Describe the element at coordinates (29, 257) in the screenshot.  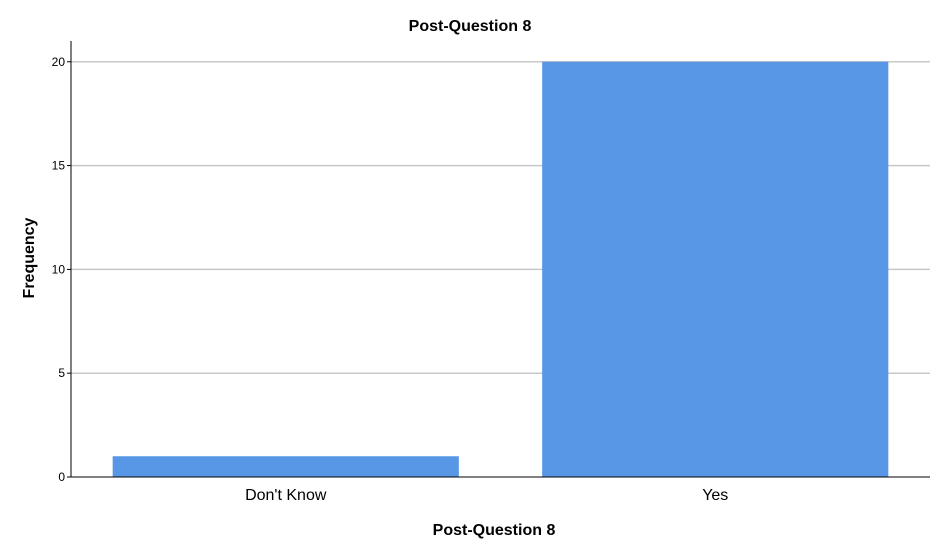
I see `y-axis-title: Frequency` at that location.